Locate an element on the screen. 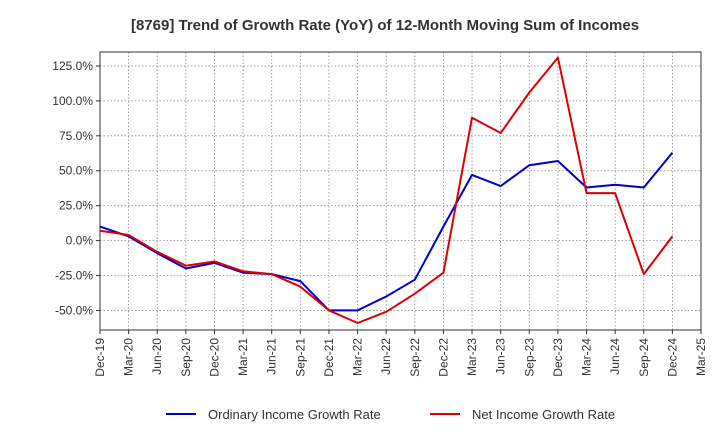  x-tick-label: Mar-21 is located at coordinates (243, 357).